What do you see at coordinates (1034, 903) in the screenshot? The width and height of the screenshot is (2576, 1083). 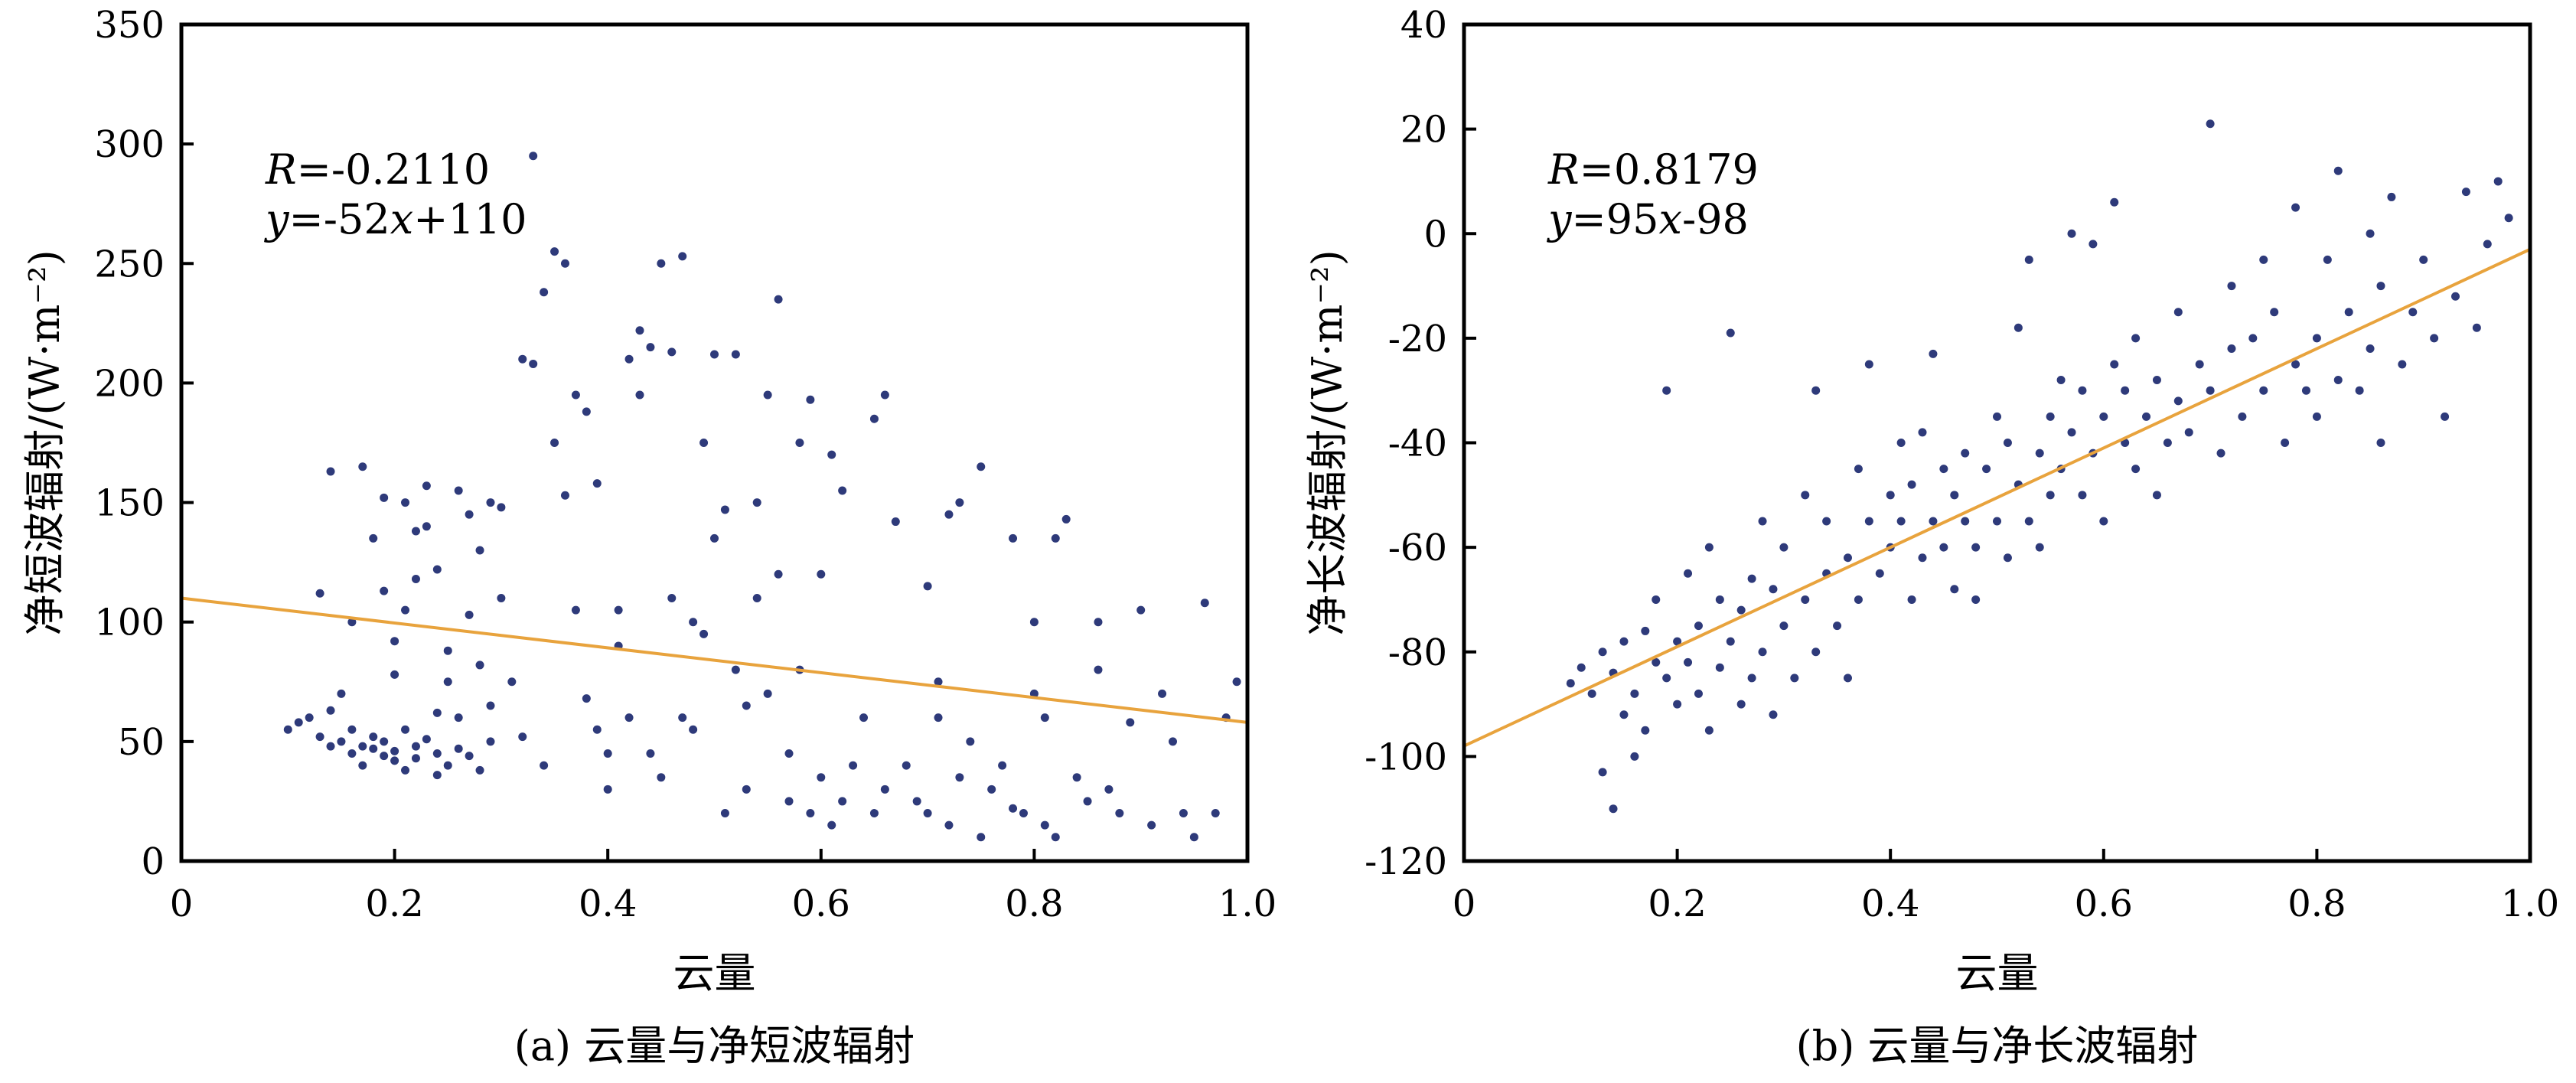 I see `x-tick-label: 0.8` at bounding box center [1034, 903].